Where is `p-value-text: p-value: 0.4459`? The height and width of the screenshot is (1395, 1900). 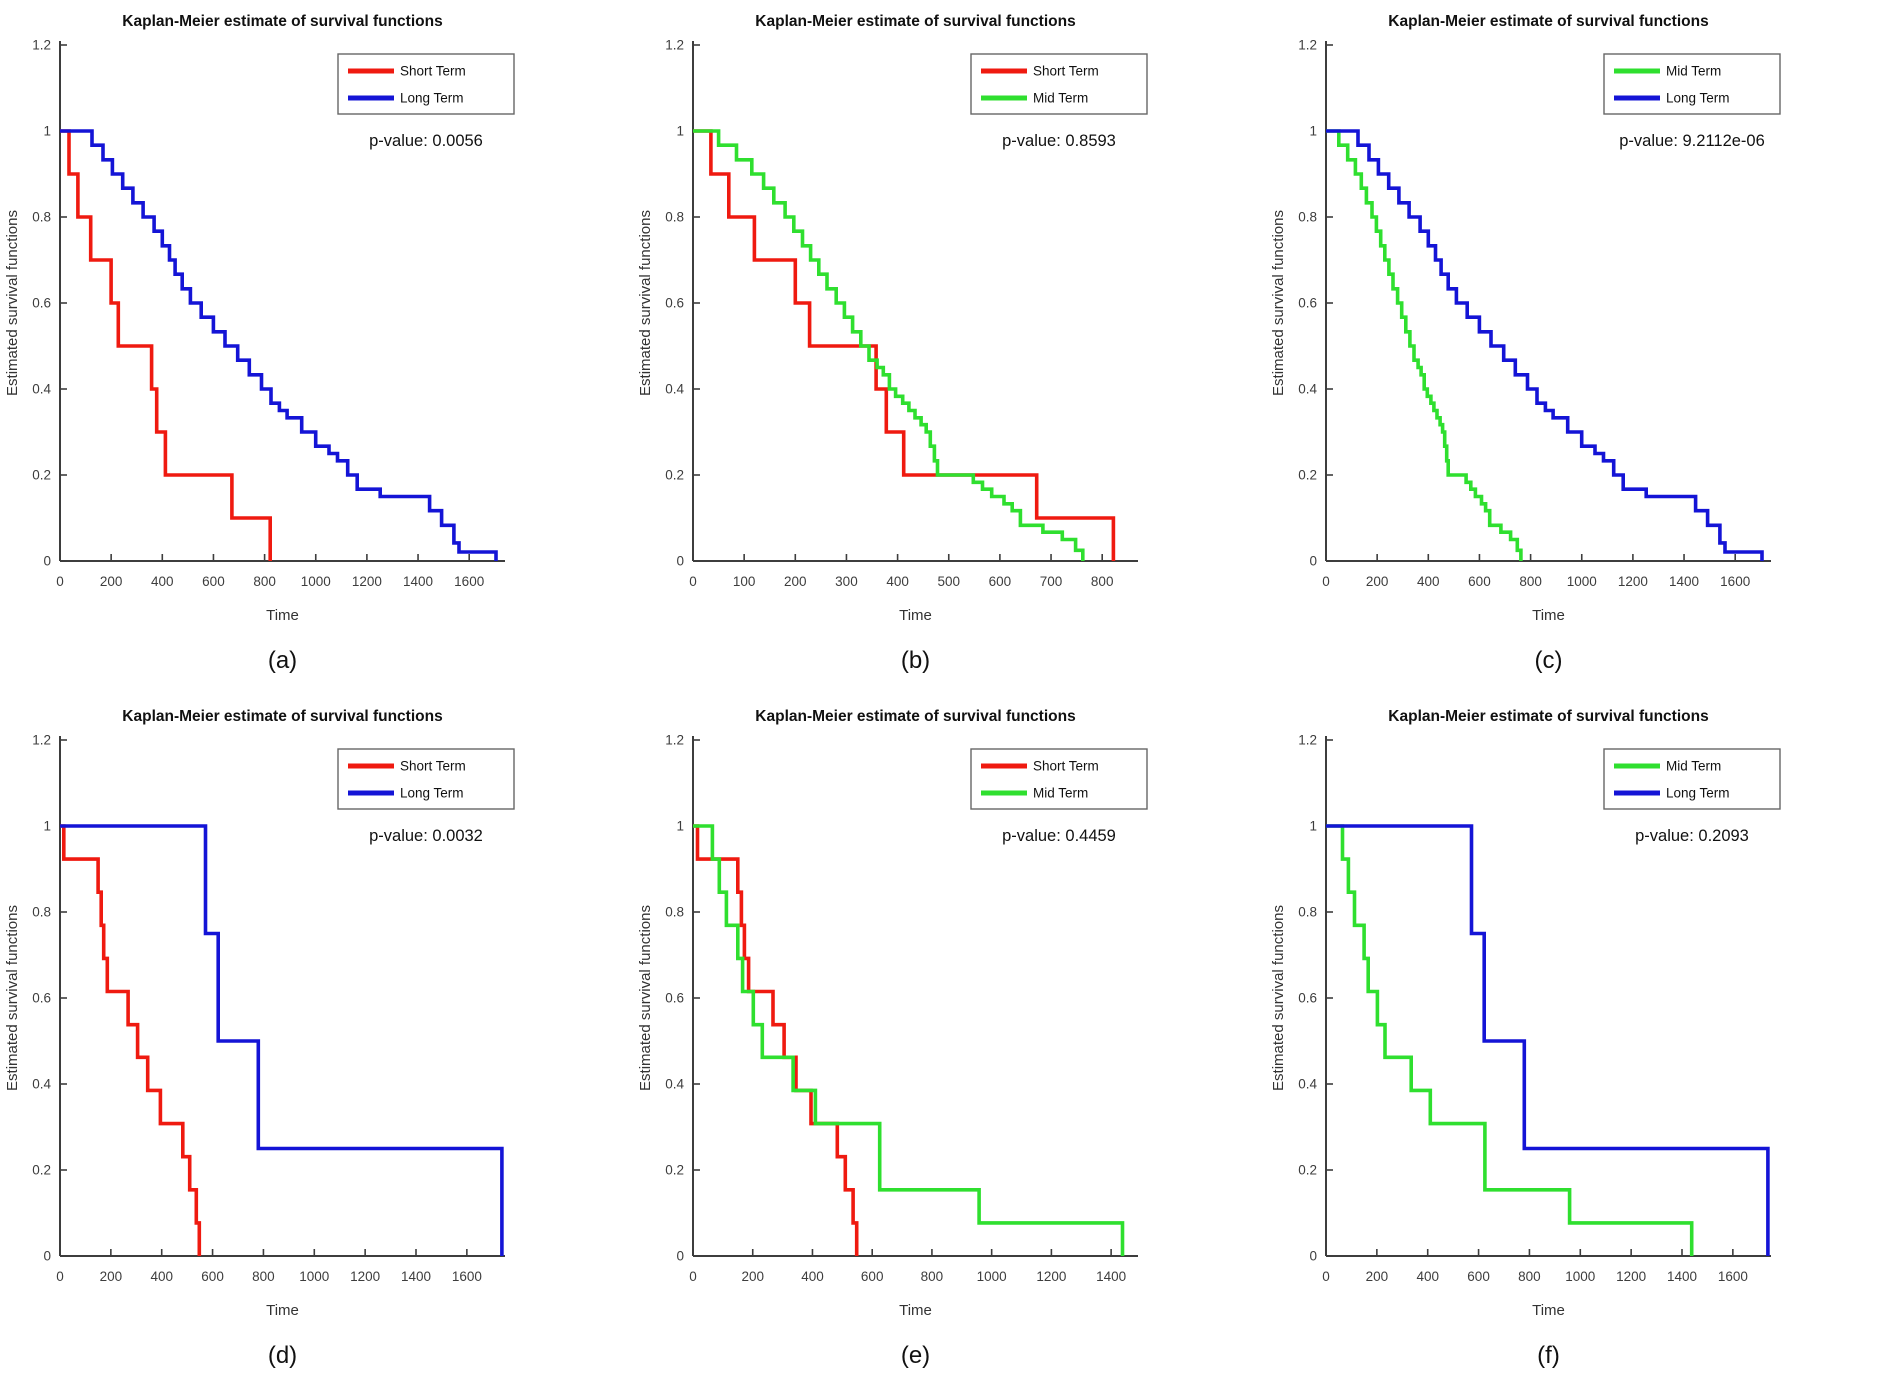
p-value-text: p-value: 0.4459 is located at coordinates (1059, 836).